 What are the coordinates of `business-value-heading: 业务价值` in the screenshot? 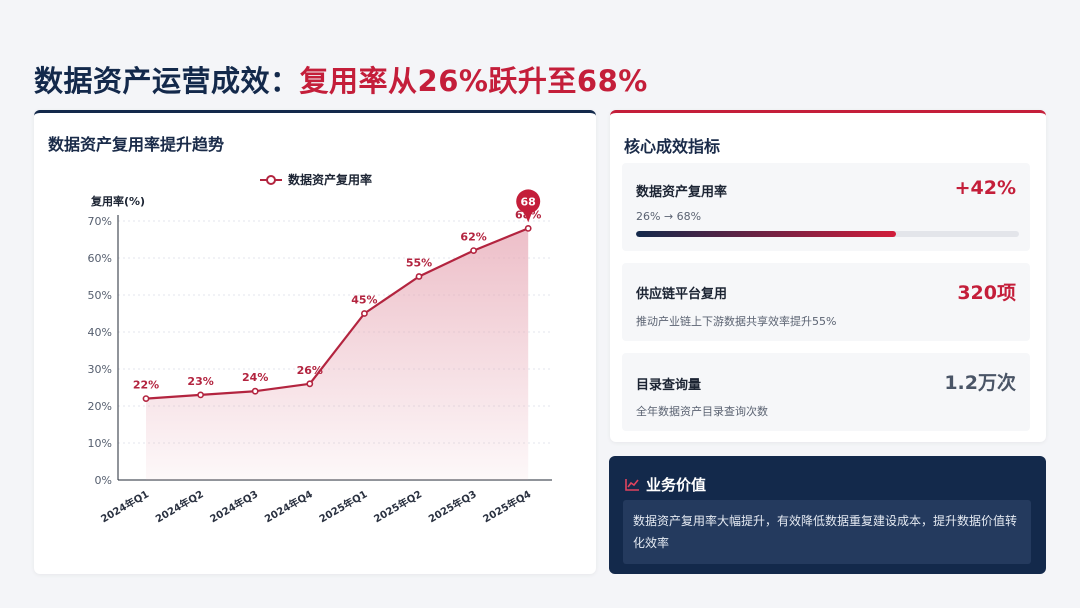 It's located at (665, 484).